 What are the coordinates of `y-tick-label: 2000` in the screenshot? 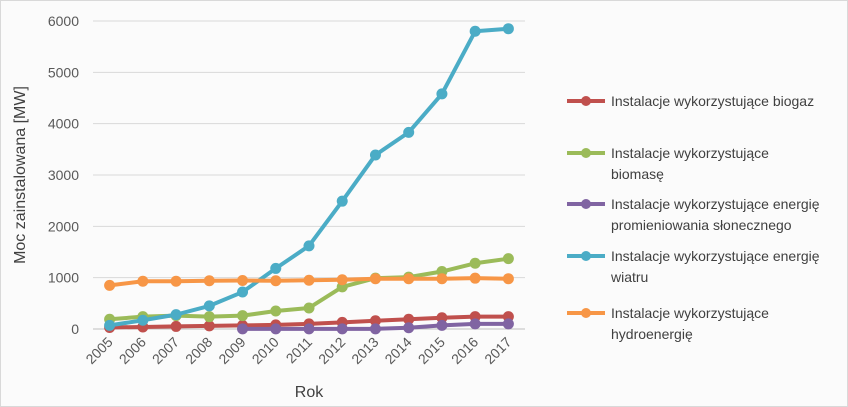 It's located at (63, 226).